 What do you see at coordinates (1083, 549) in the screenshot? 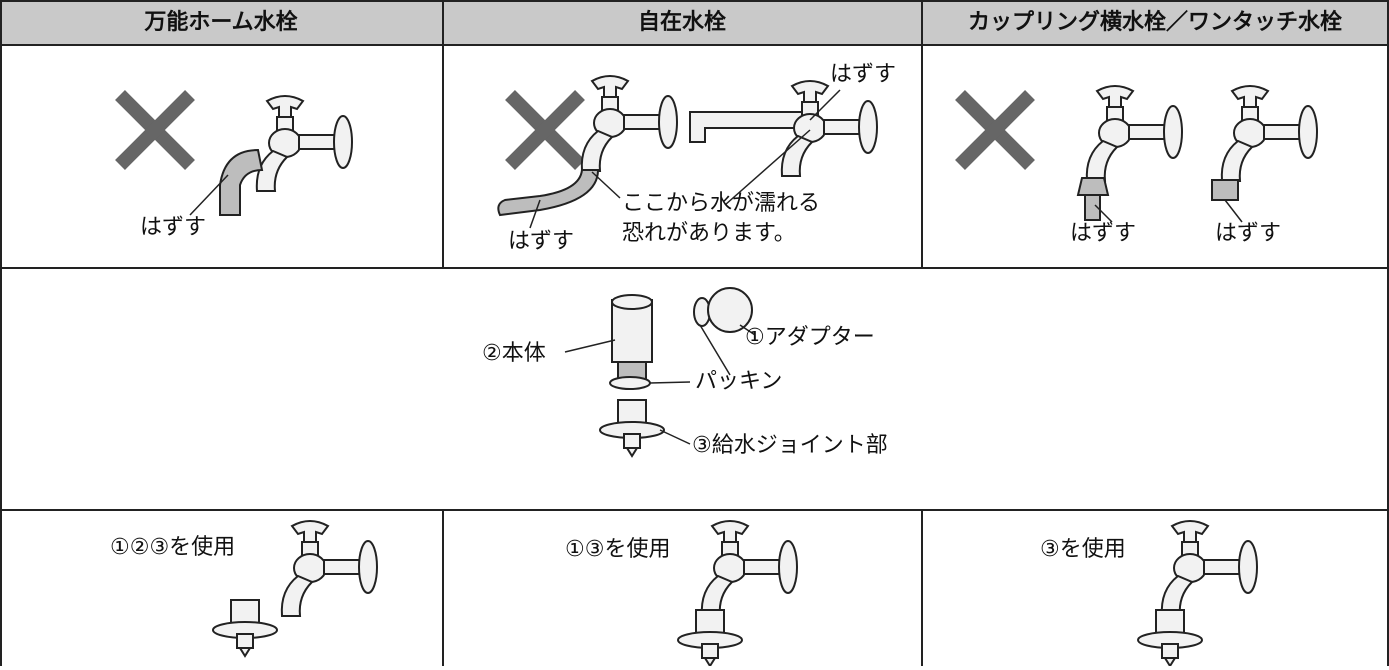
I see `usage-label: ③を使用` at bounding box center [1083, 549].